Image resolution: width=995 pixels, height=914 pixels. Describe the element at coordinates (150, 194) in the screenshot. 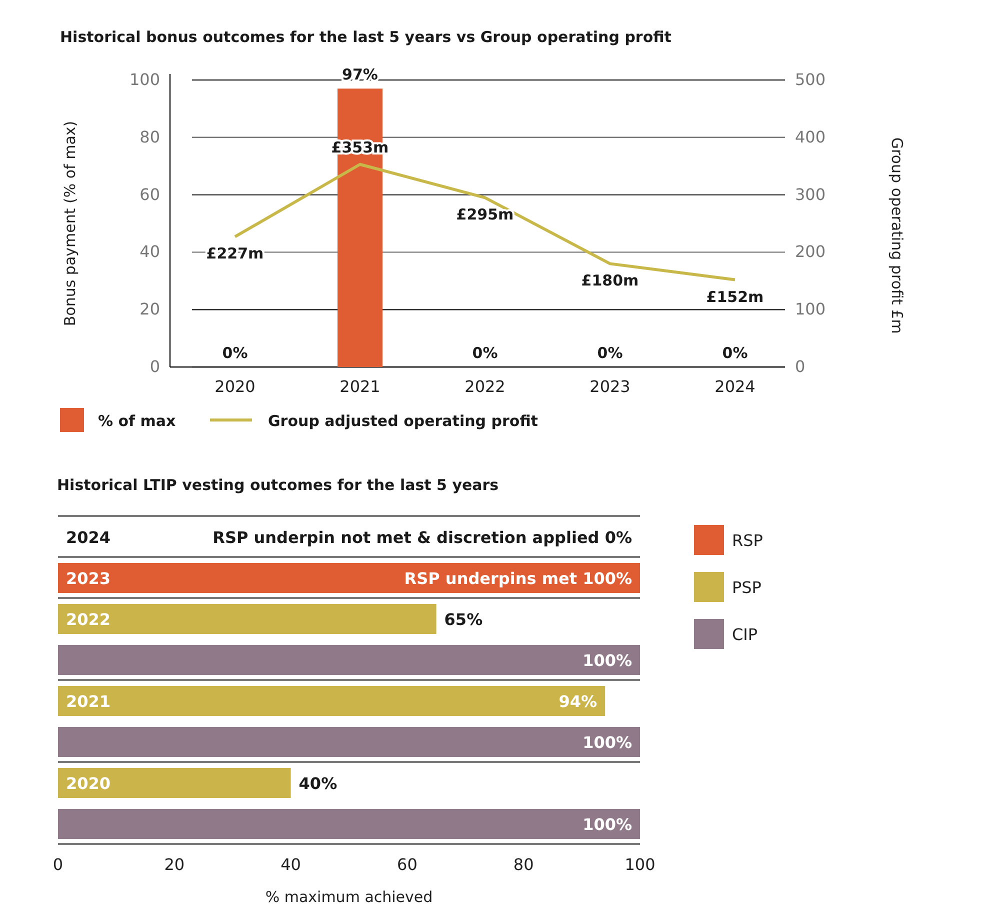

I see `y-tick-label: 60` at that location.